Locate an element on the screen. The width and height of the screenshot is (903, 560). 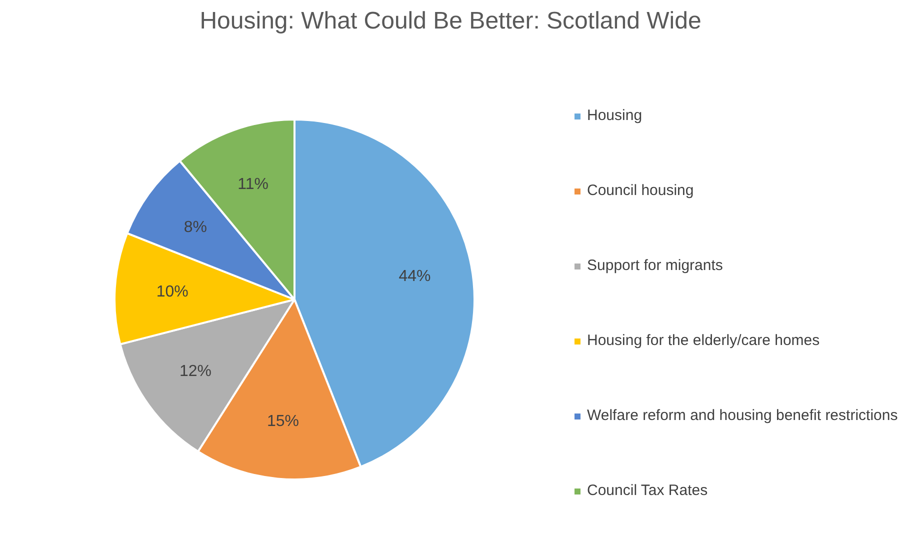
legend-label: Welfare reform and housing benefit restrictions is located at coordinates (742, 415).